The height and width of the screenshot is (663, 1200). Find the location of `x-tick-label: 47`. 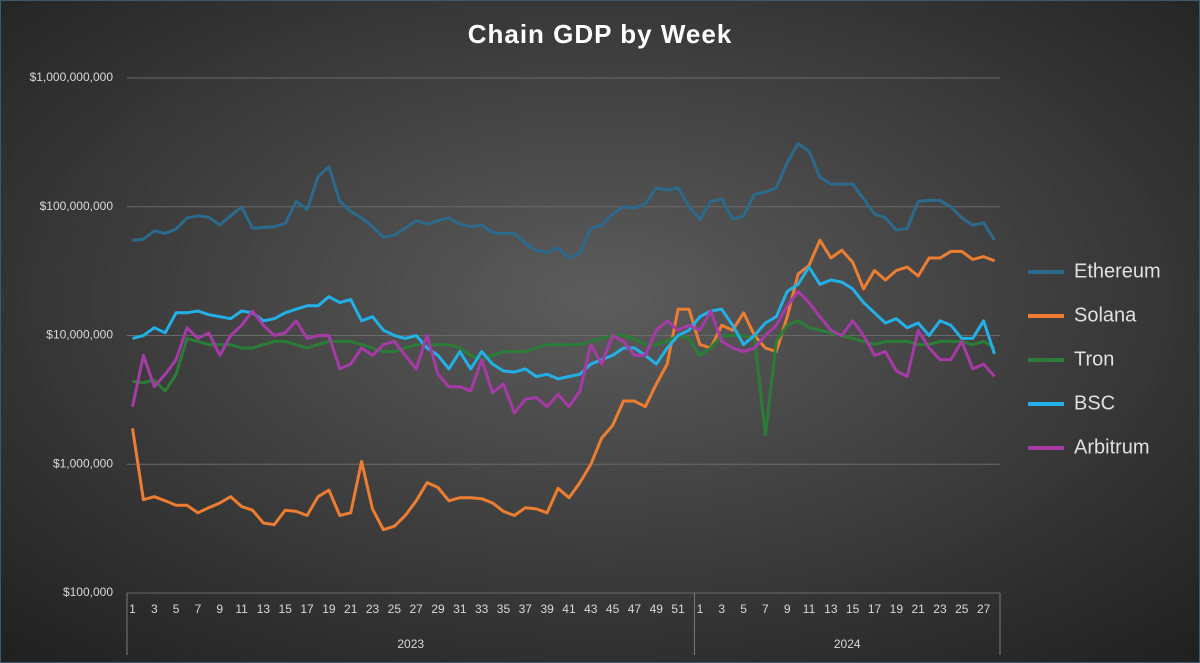

x-tick-label: 47 is located at coordinates (635, 609).